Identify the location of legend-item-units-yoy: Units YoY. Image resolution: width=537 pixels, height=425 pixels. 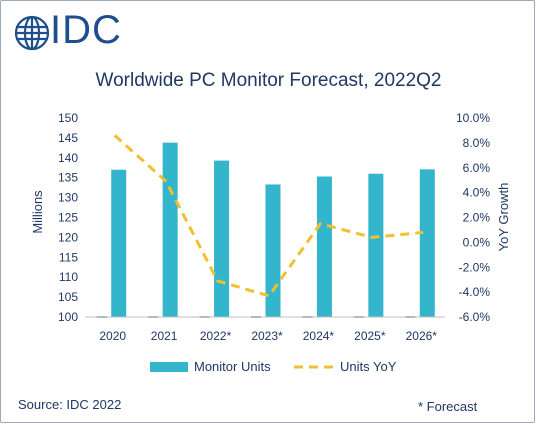
(345, 366).